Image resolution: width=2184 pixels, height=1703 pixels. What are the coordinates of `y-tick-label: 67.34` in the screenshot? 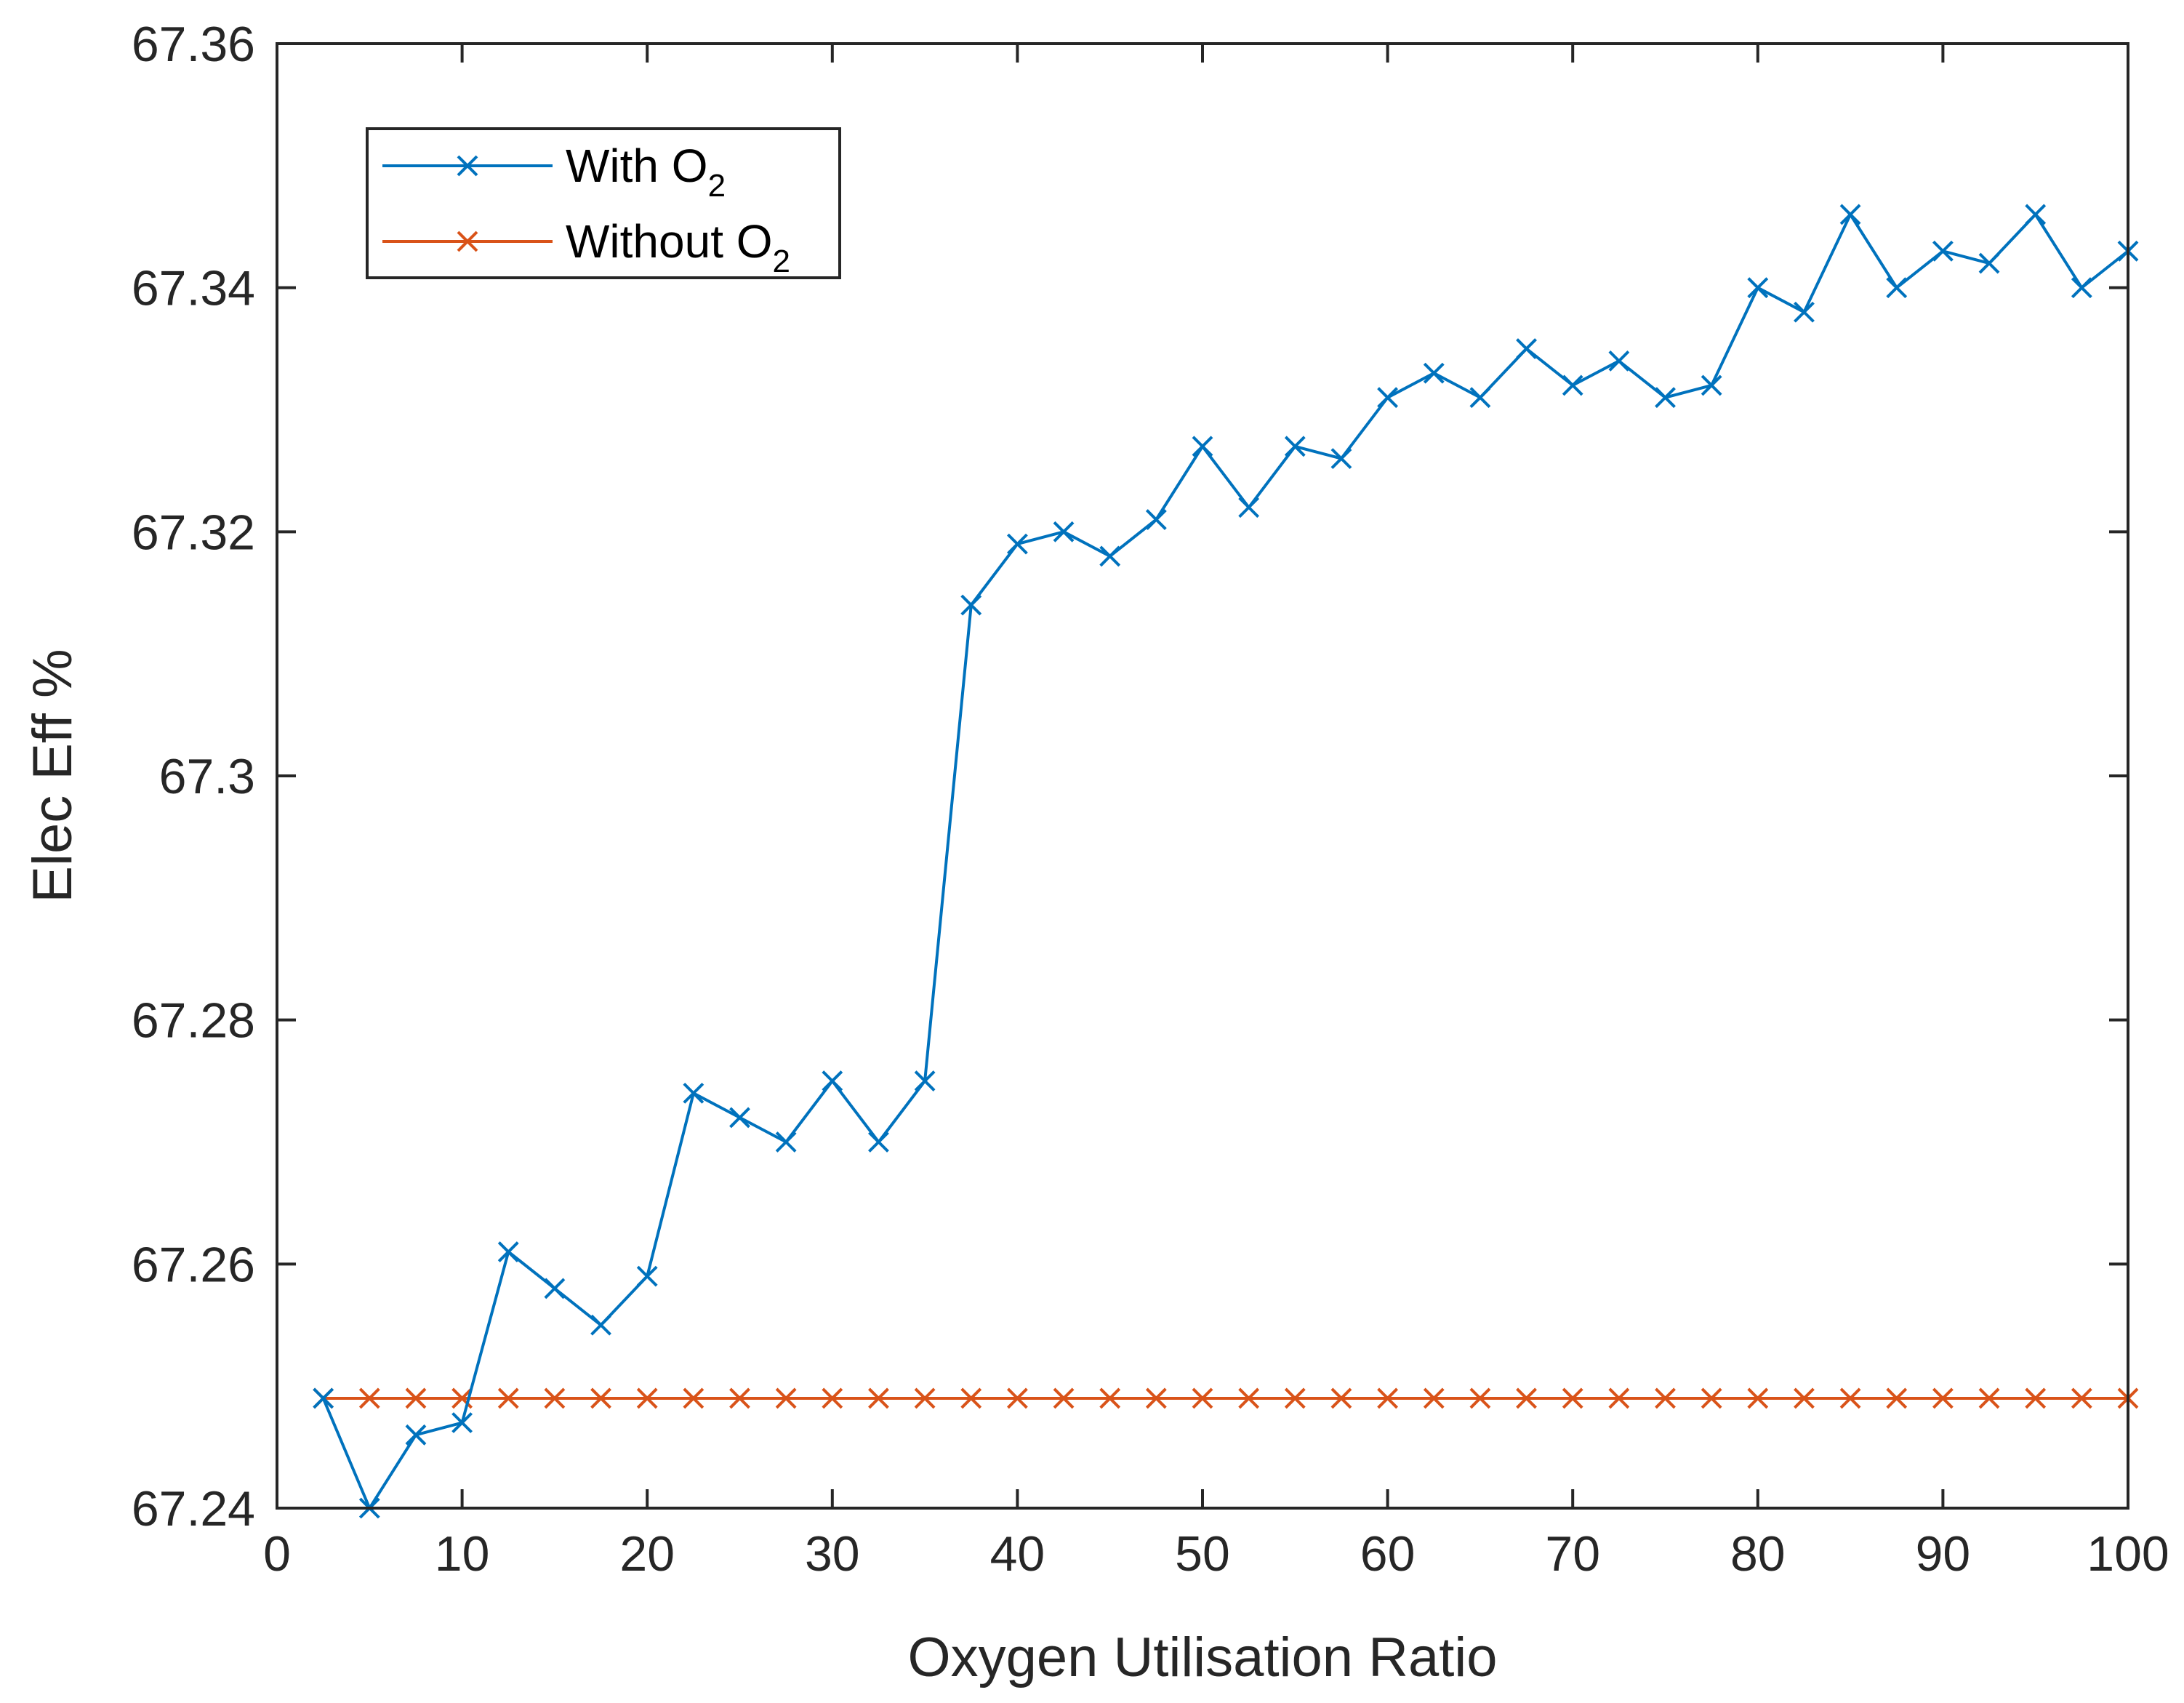 It's located at (193, 288).